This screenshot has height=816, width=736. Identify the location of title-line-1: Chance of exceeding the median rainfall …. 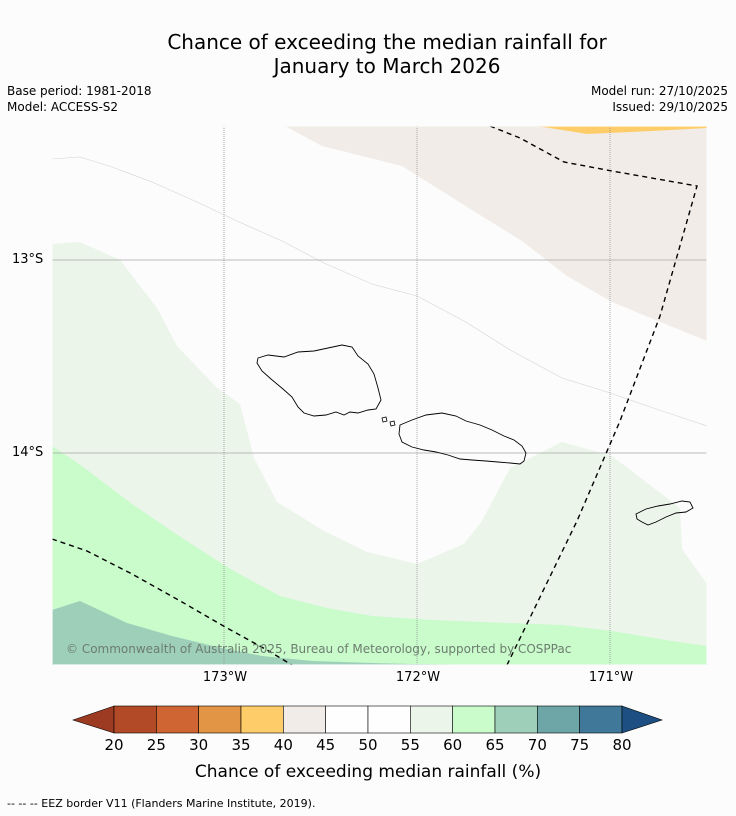
(387, 42).